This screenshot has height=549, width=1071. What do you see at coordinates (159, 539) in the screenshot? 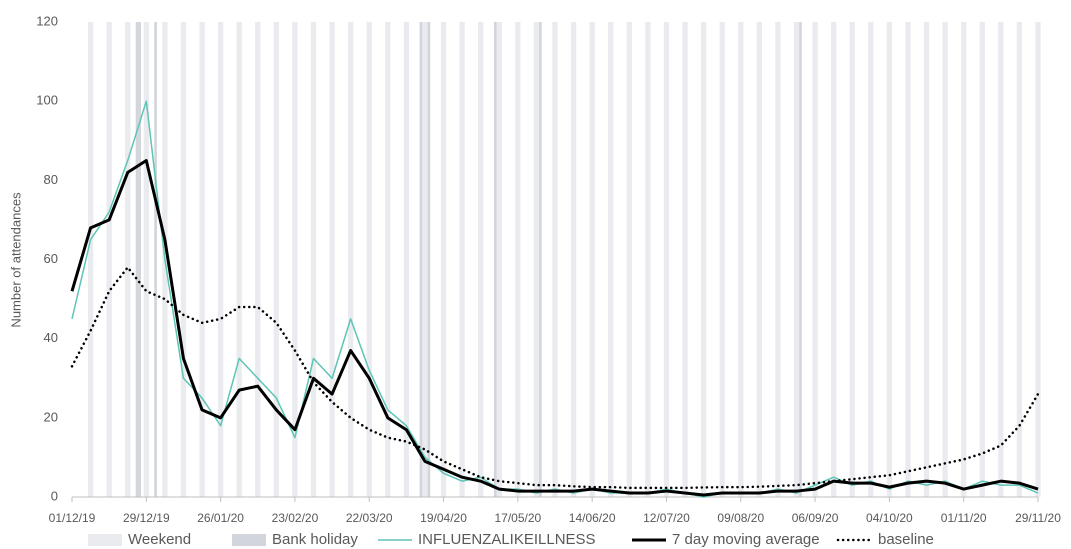
I see `legend-label: Weekend` at bounding box center [159, 539].